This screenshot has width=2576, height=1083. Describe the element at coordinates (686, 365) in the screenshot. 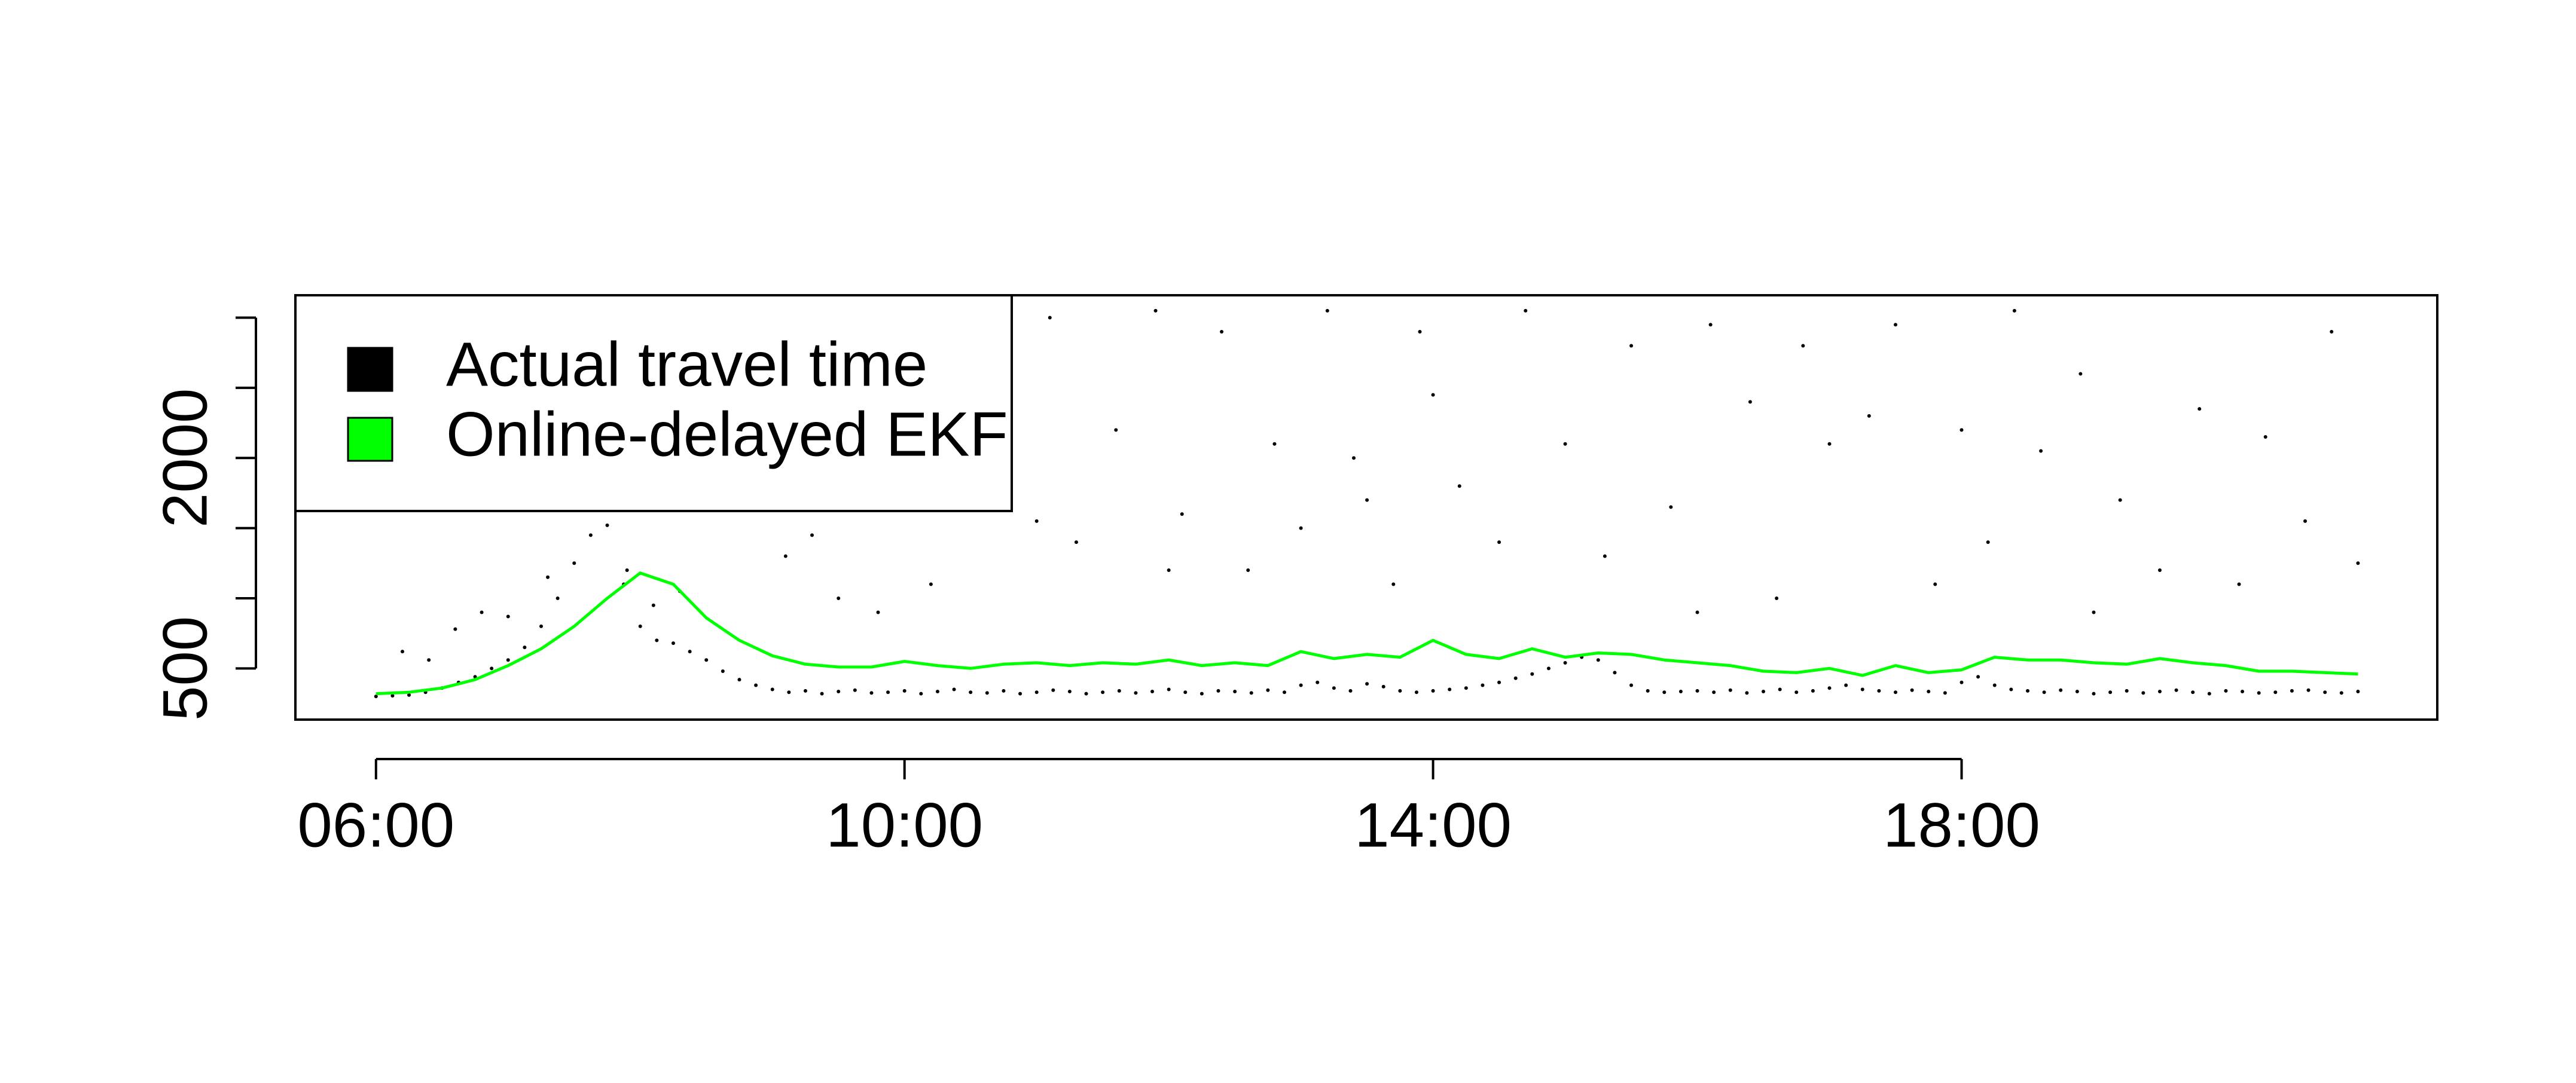

I see `legend-label: Actual travel time` at that location.